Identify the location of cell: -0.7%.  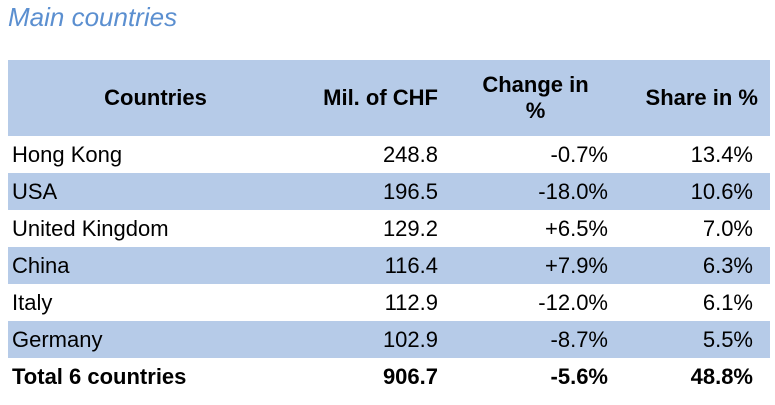
(579, 154).